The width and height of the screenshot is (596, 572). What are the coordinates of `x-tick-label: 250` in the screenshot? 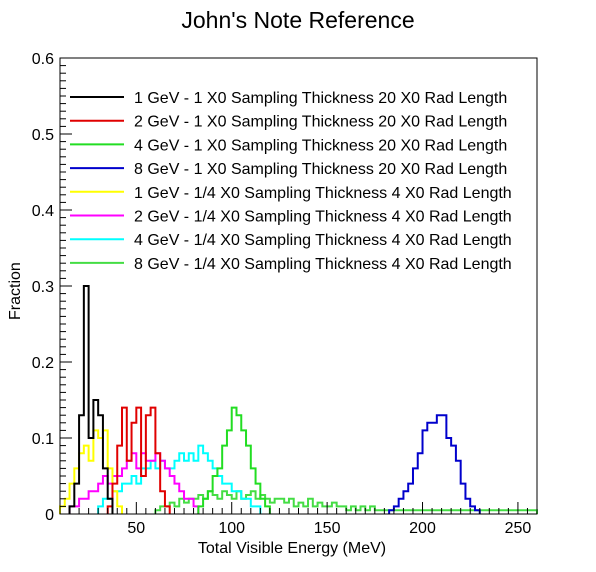 It's located at (518, 528).